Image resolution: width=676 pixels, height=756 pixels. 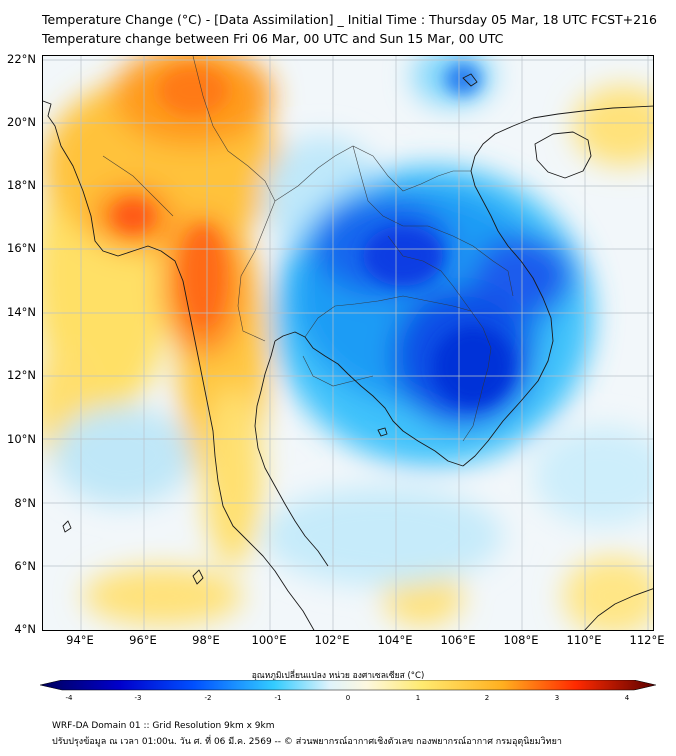 What do you see at coordinates (21, 312) in the screenshot?
I see `lat-label-14n: 14°N` at bounding box center [21, 312].